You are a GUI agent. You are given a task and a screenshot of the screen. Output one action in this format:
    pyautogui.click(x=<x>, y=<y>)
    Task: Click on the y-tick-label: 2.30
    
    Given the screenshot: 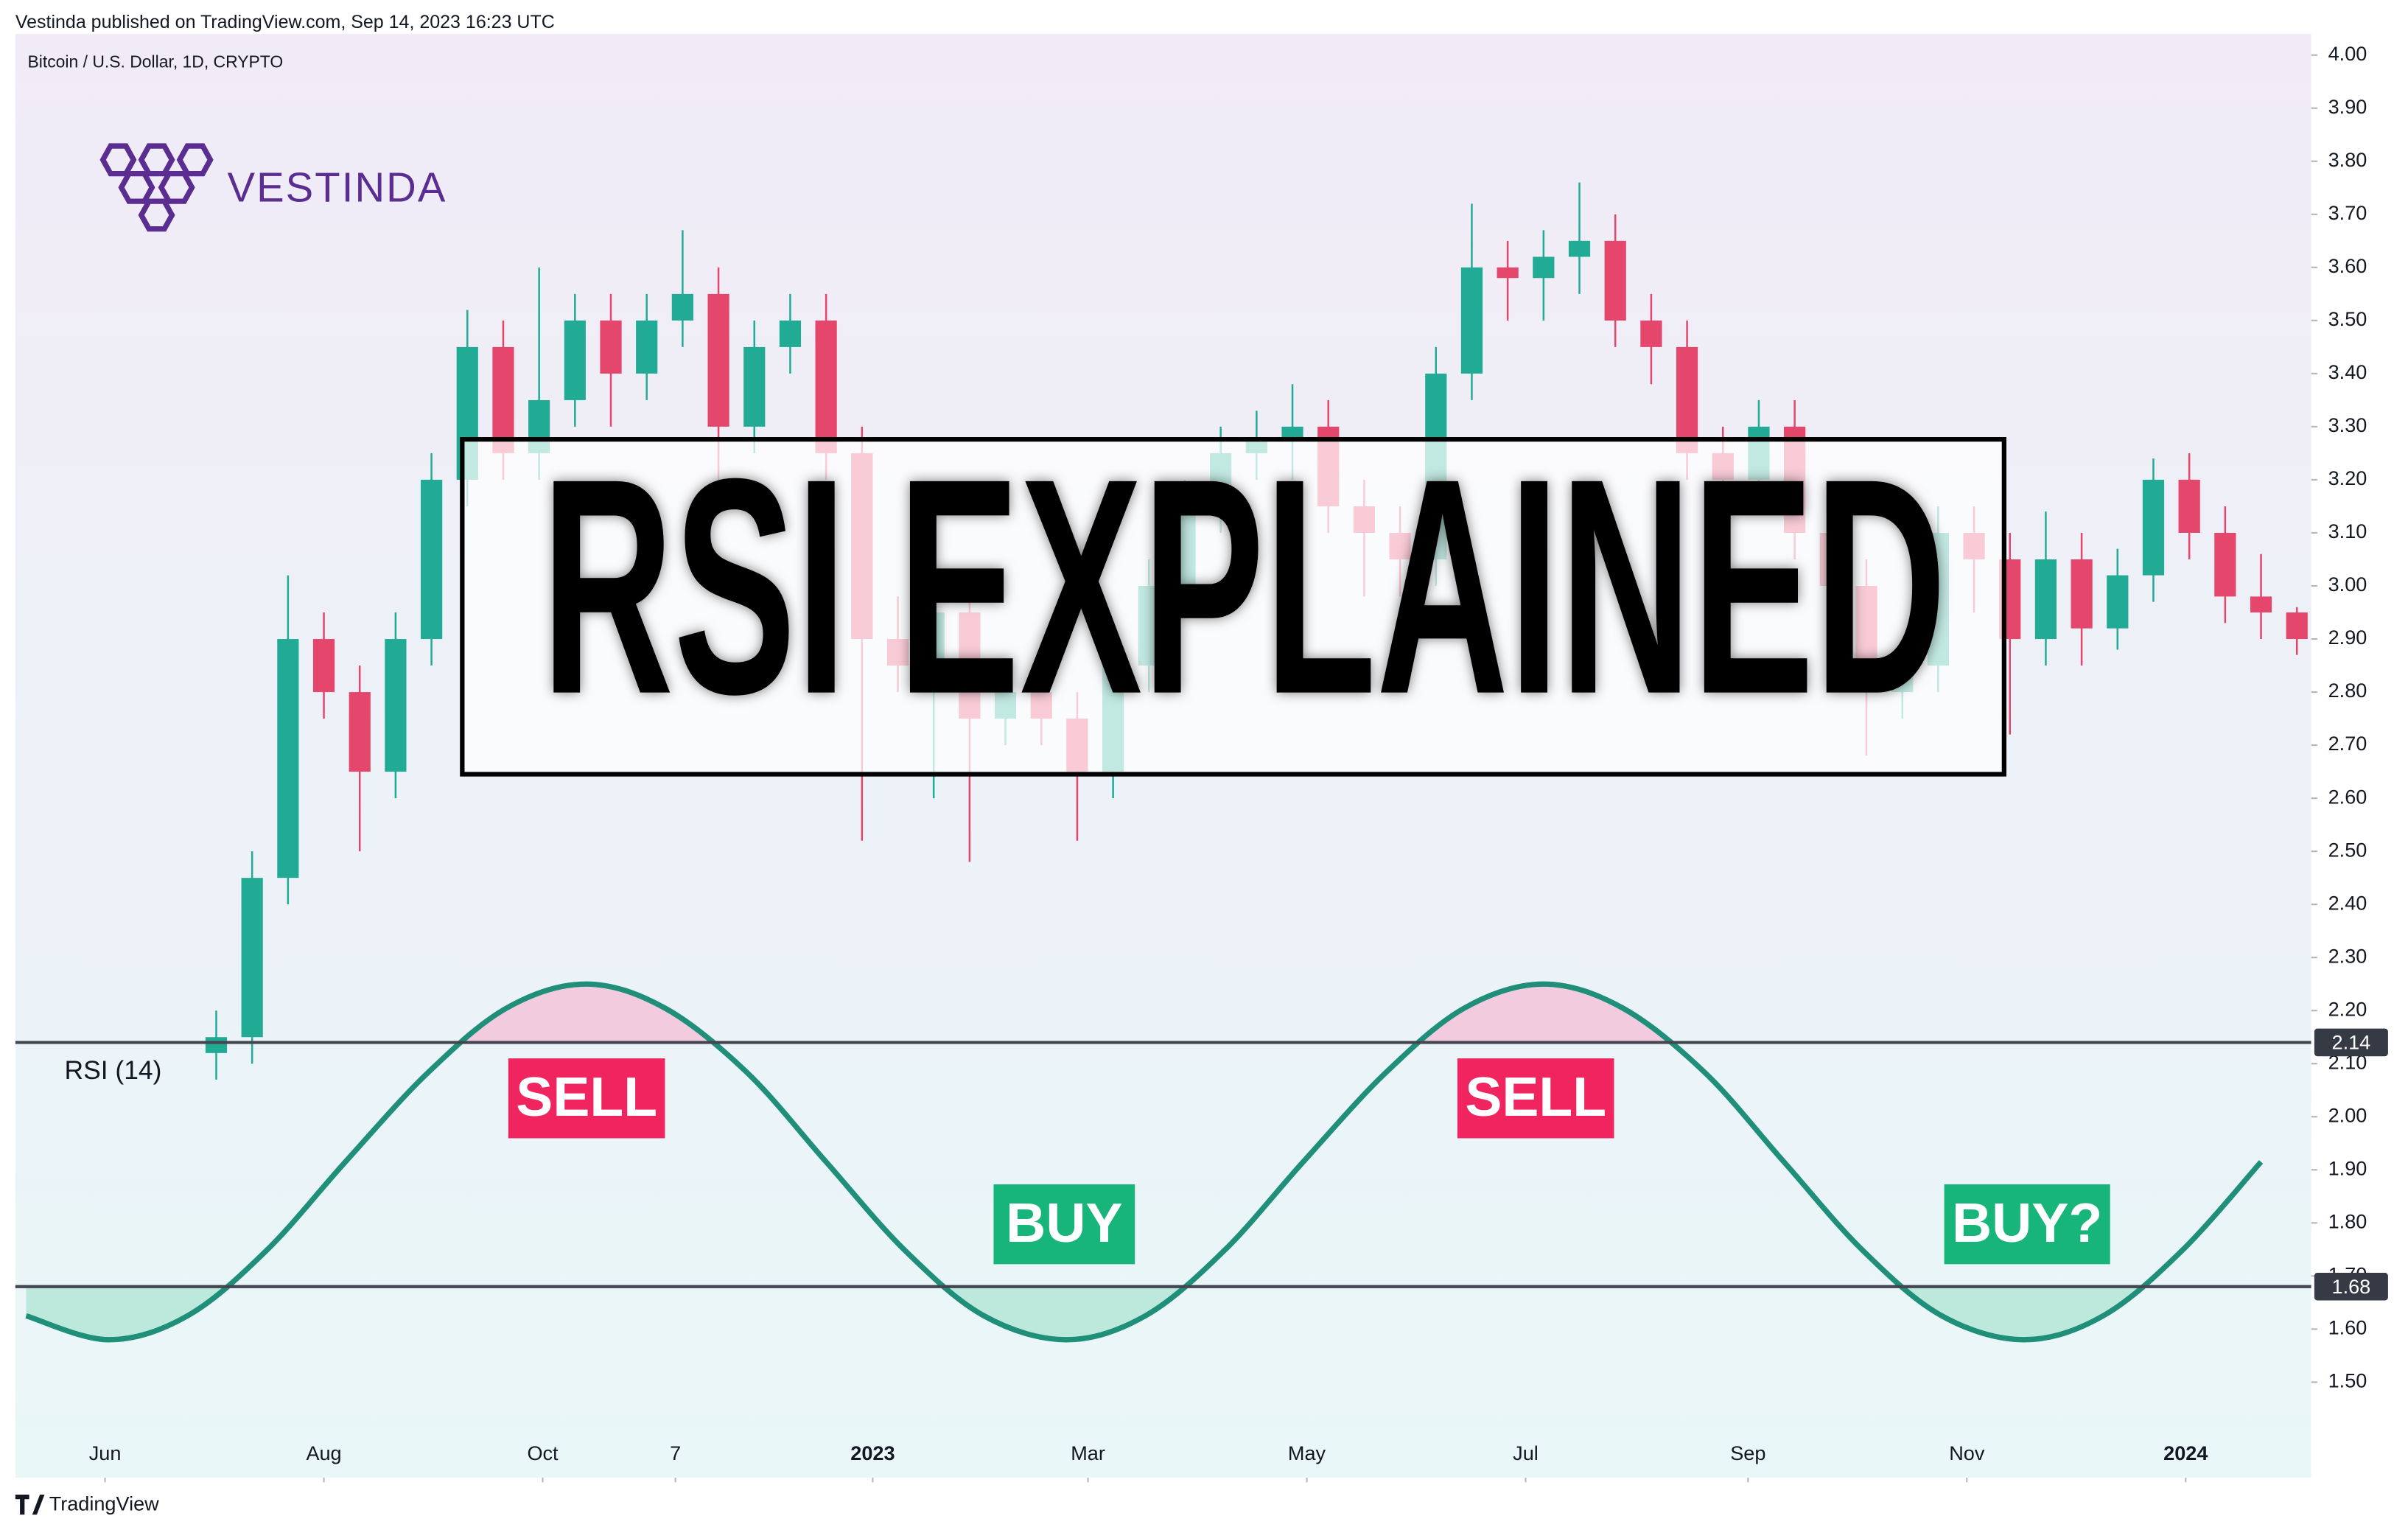 What is the action you would take?
    pyautogui.click(x=2347, y=956)
    